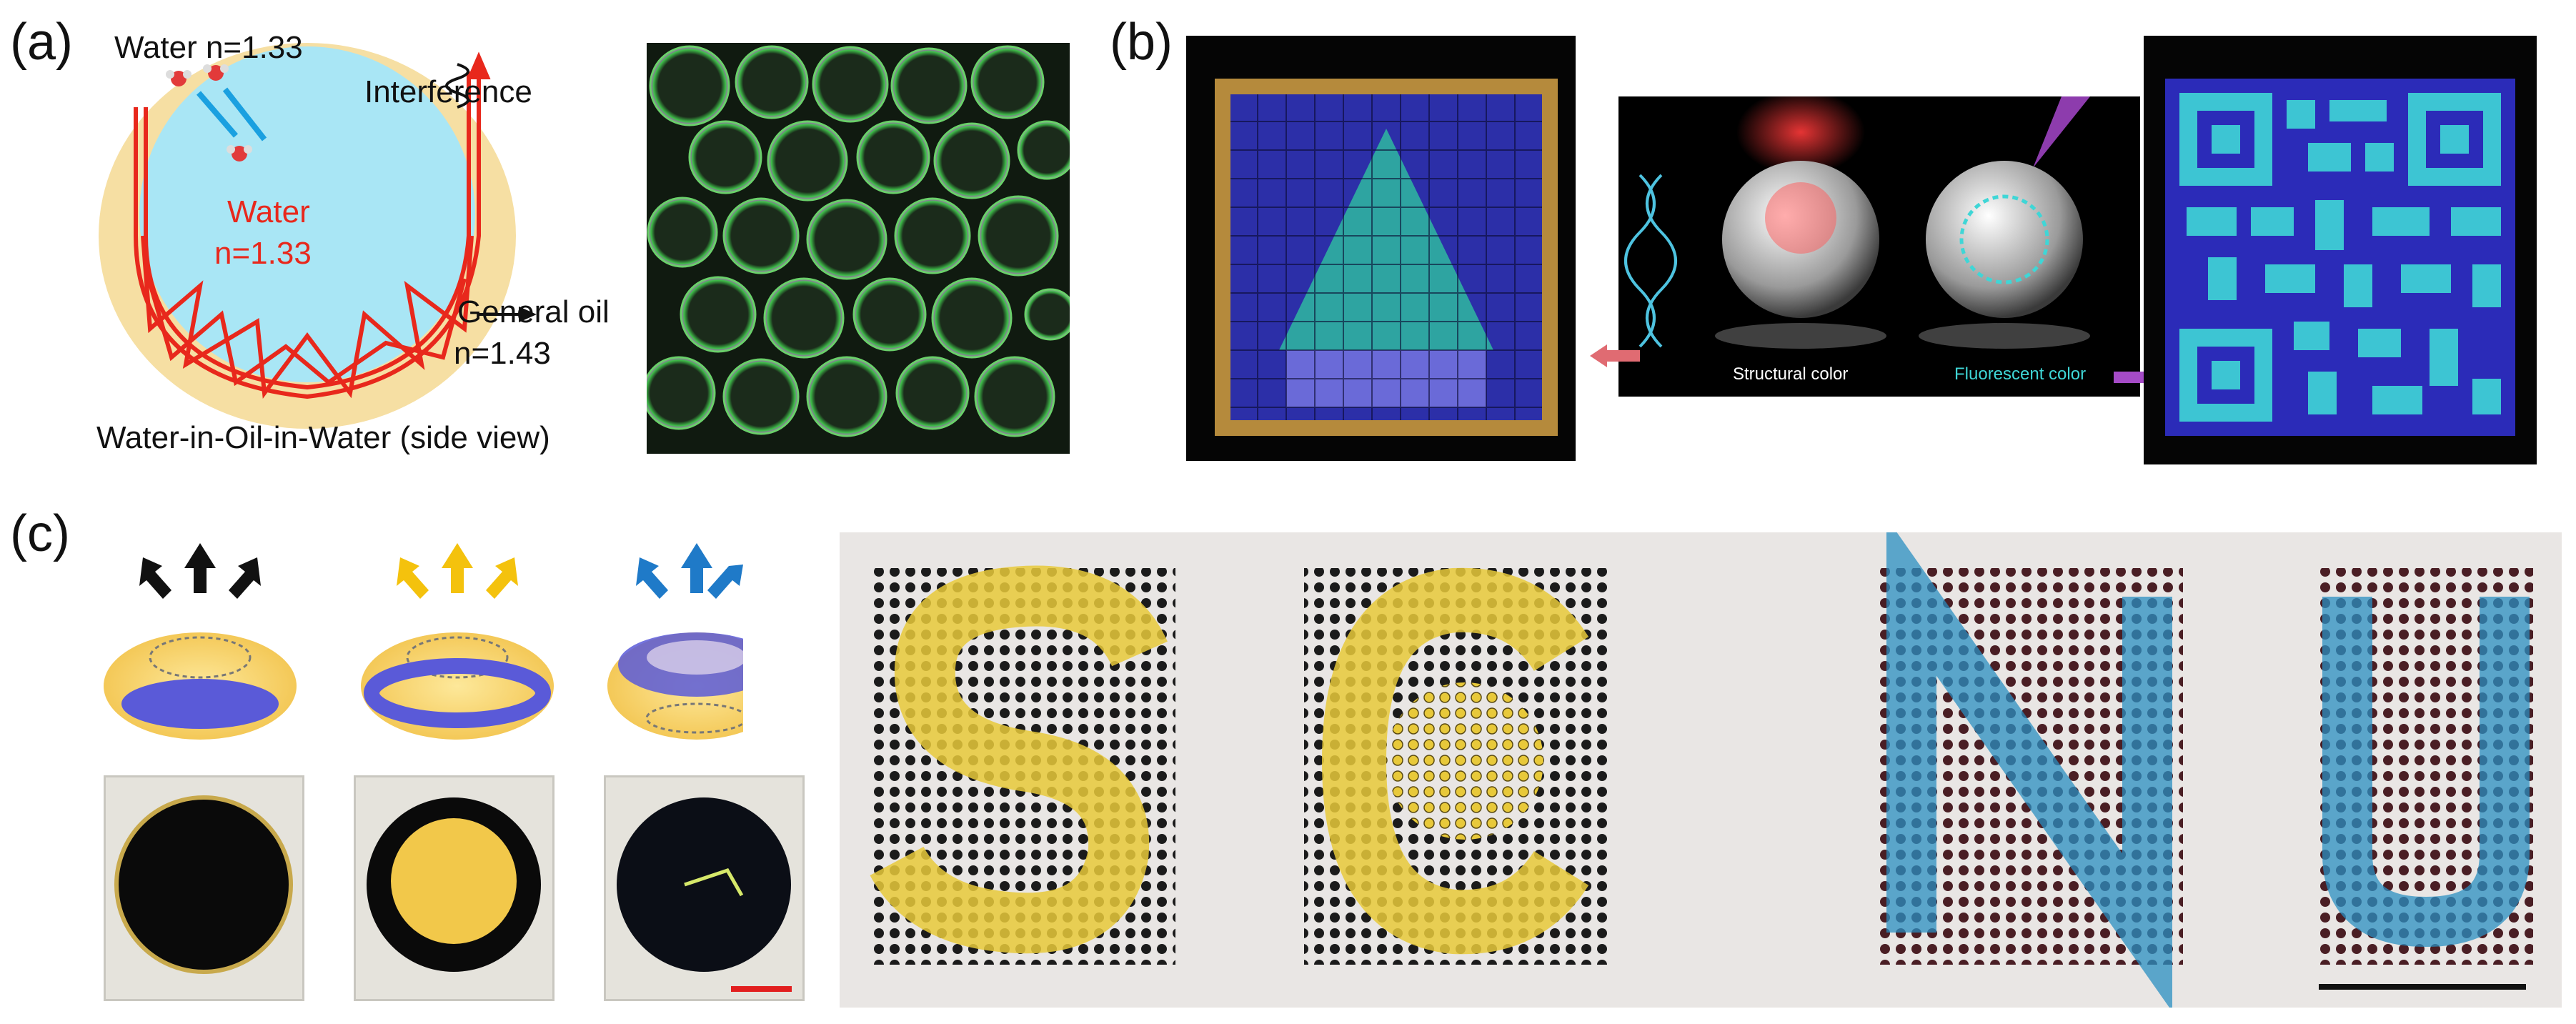 This screenshot has height=1024, width=2576. I want to click on water-core, so click(307, 214).